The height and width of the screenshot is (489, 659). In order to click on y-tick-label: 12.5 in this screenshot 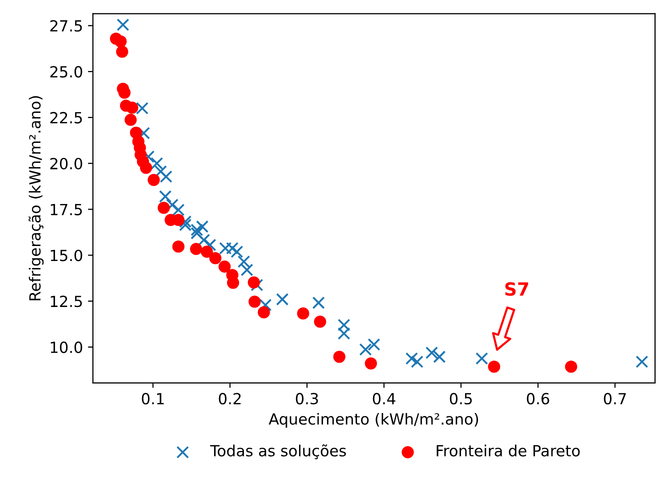, I will do `click(66, 302)`.